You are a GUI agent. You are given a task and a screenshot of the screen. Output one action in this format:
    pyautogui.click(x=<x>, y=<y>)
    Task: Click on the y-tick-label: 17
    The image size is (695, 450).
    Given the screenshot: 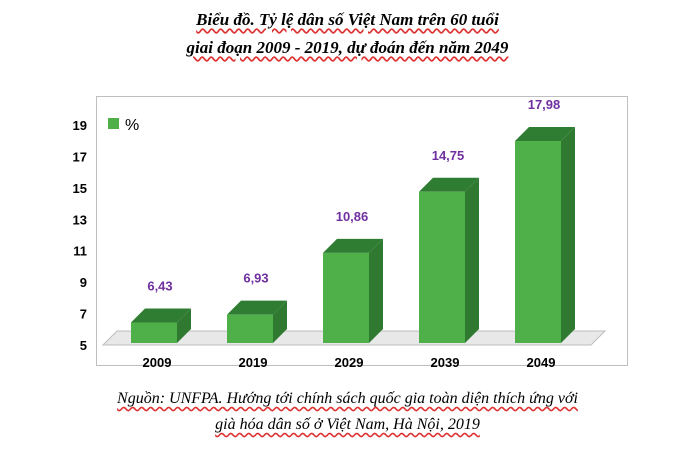 What is the action you would take?
    pyautogui.click(x=80, y=156)
    